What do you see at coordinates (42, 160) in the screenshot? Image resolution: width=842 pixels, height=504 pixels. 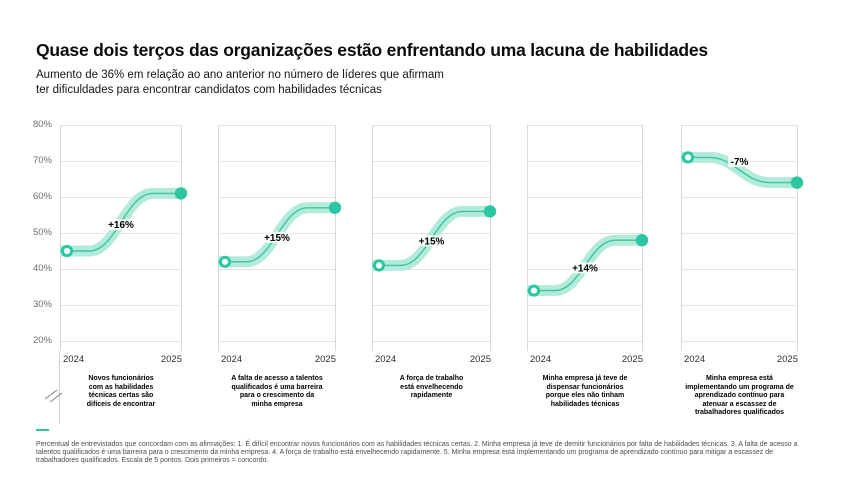 I see `y-axis-tick-label: 70%` at bounding box center [42, 160].